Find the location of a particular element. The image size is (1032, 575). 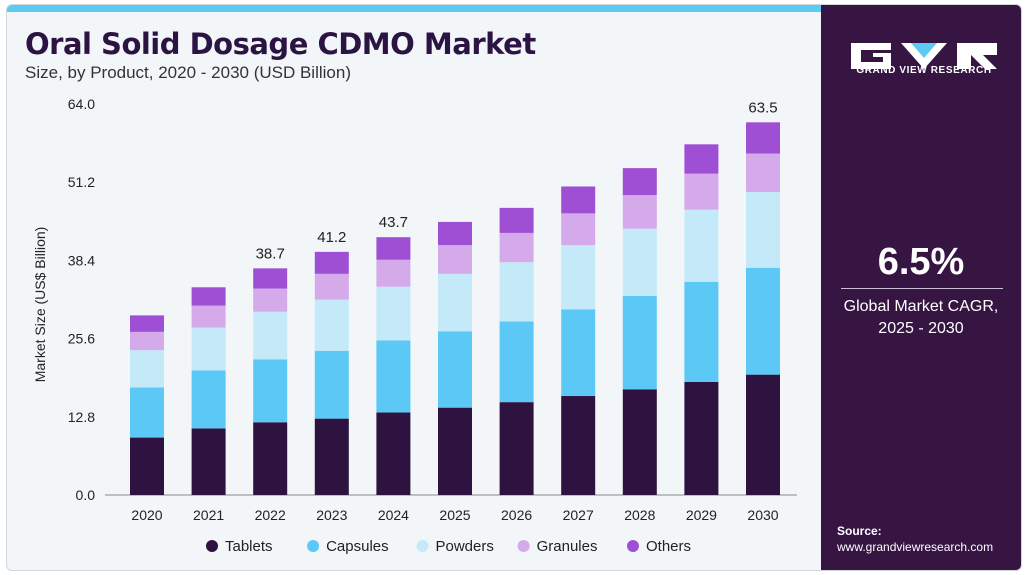

legend-marker-tablets is located at coordinates (212, 546).